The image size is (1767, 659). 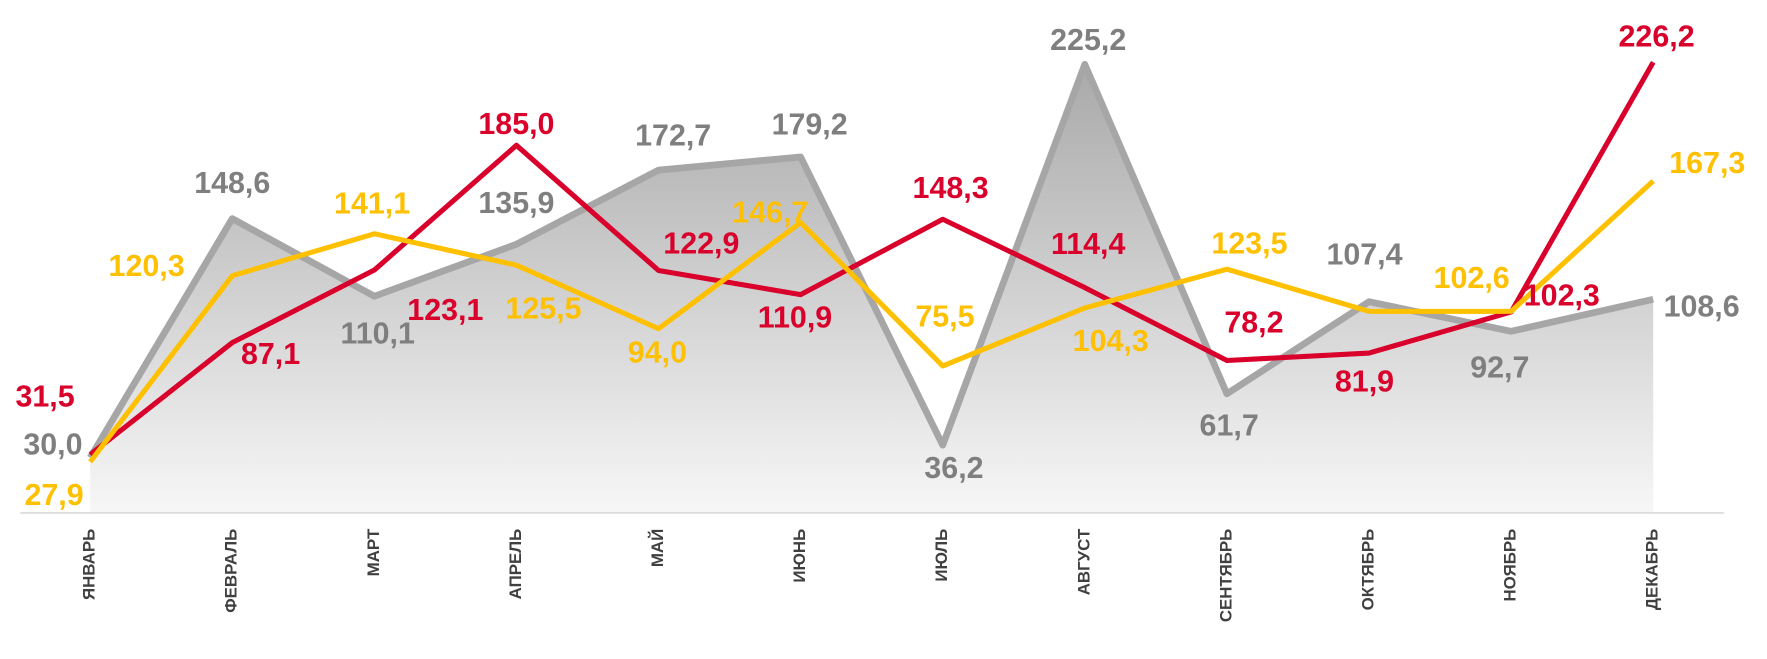 What do you see at coordinates (52, 444) in the screenshot?
I see `data-label: 30,0` at bounding box center [52, 444].